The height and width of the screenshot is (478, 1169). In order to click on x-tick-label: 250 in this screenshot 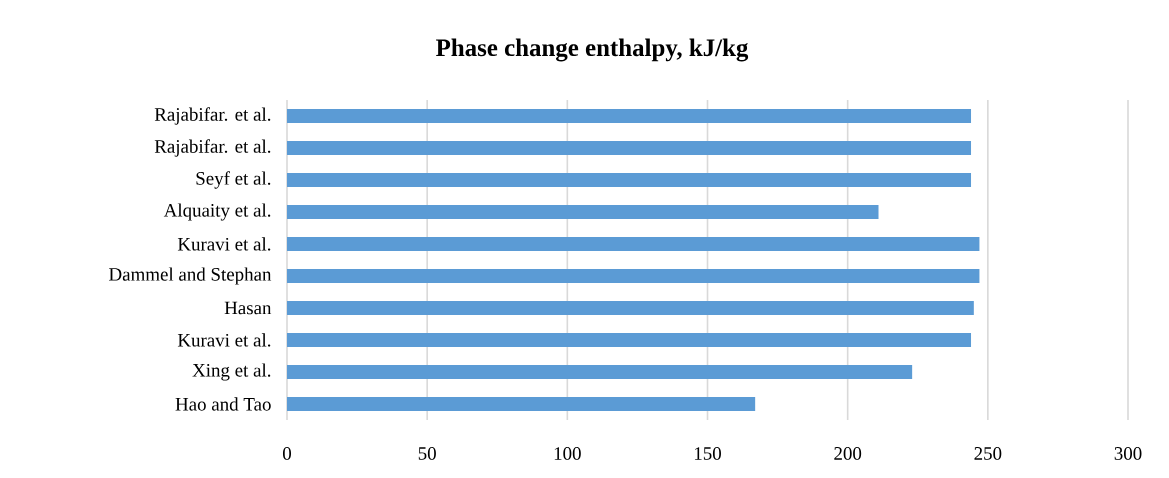, I will do `click(988, 453)`.